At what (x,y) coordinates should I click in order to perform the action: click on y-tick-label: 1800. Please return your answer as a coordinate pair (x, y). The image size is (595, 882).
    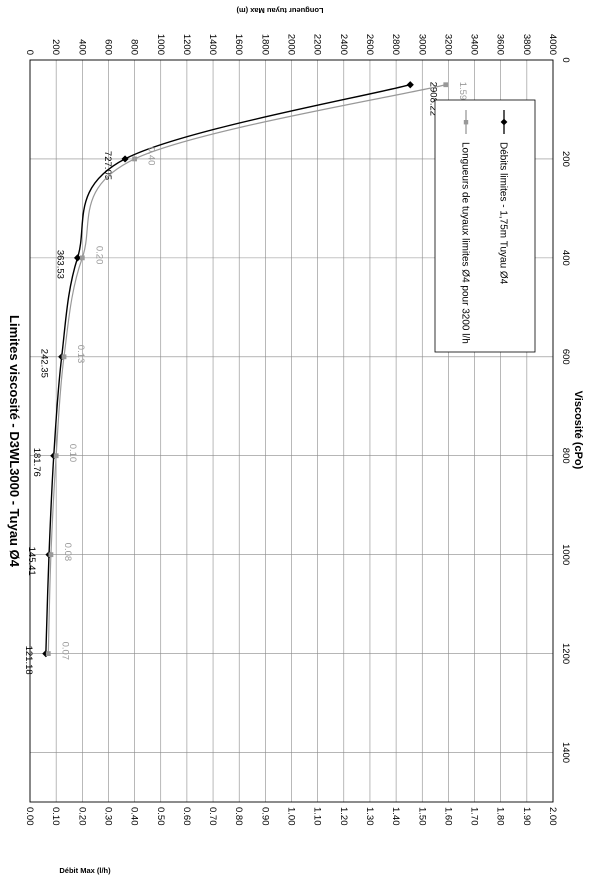
    Looking at the image, I should click on (264, 44).